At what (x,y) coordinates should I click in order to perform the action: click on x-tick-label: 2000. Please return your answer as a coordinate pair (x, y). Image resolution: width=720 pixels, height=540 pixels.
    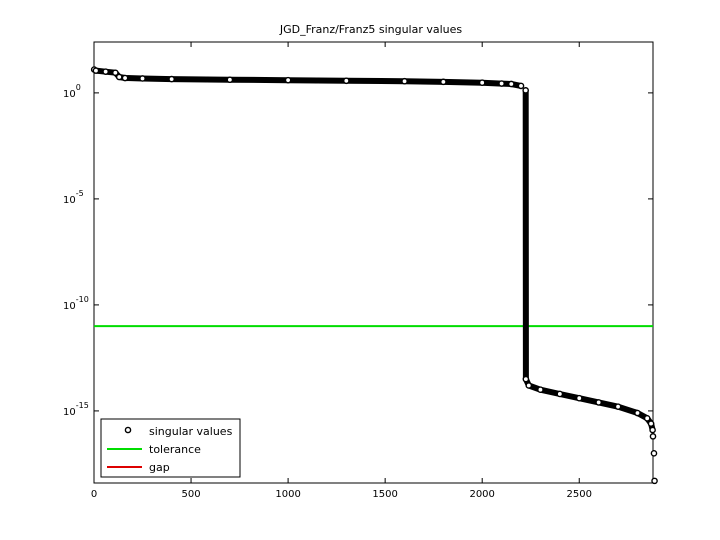
    Looking at the image, I should click on (481, 494).